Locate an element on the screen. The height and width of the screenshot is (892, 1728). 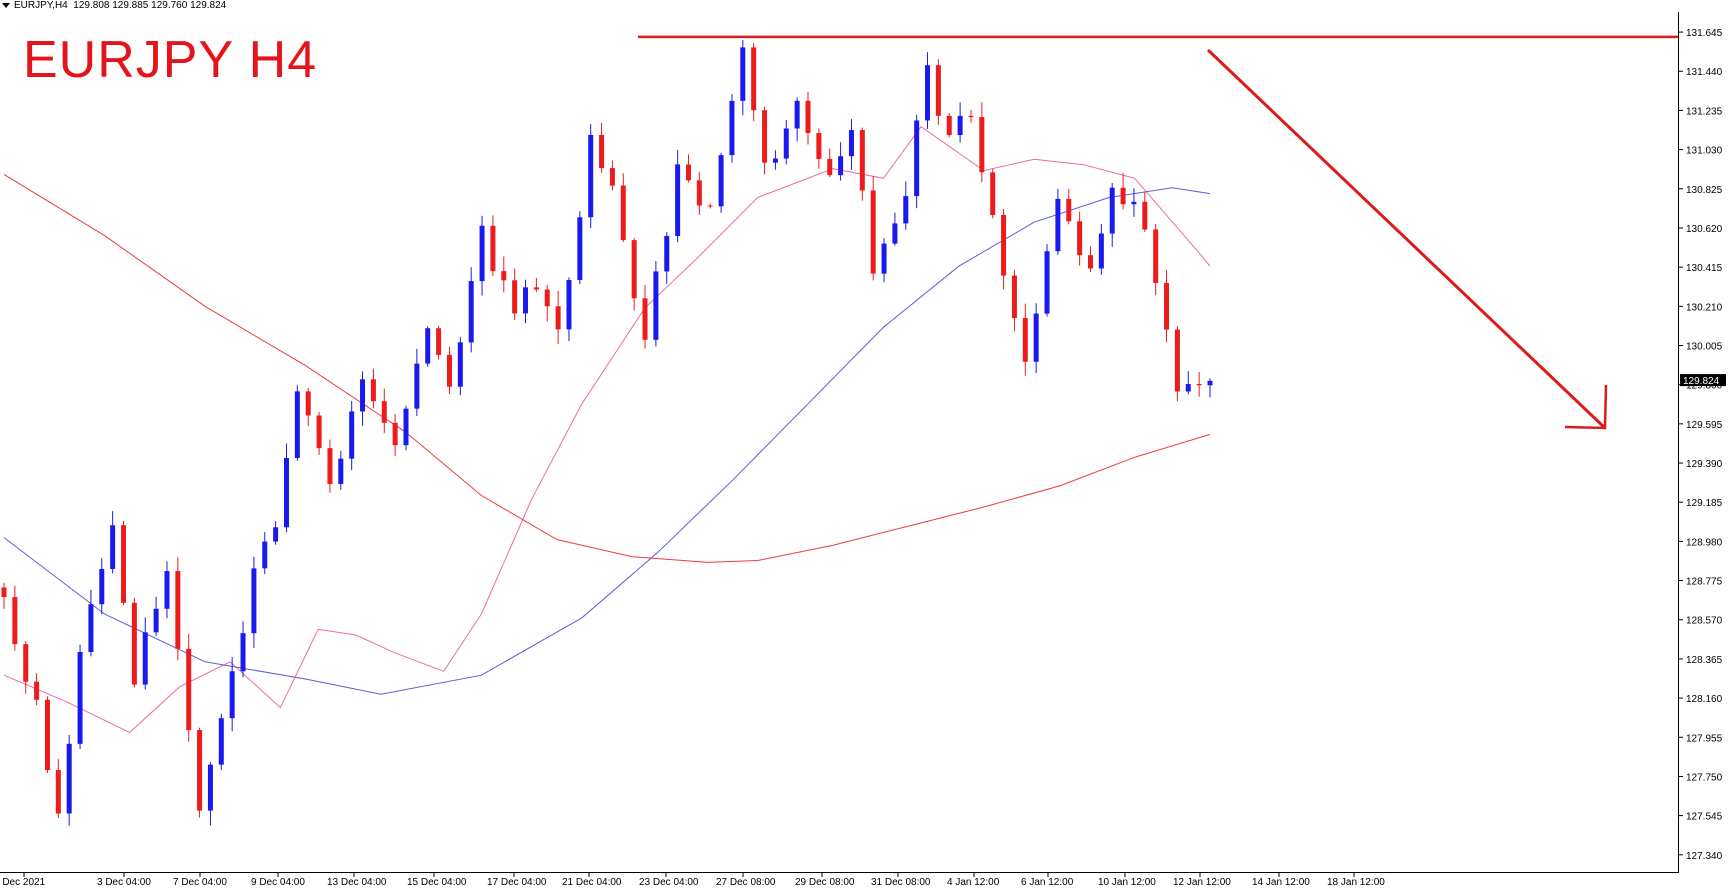
price-tick-label: 127.750 is located at coordinates (1704, 777).